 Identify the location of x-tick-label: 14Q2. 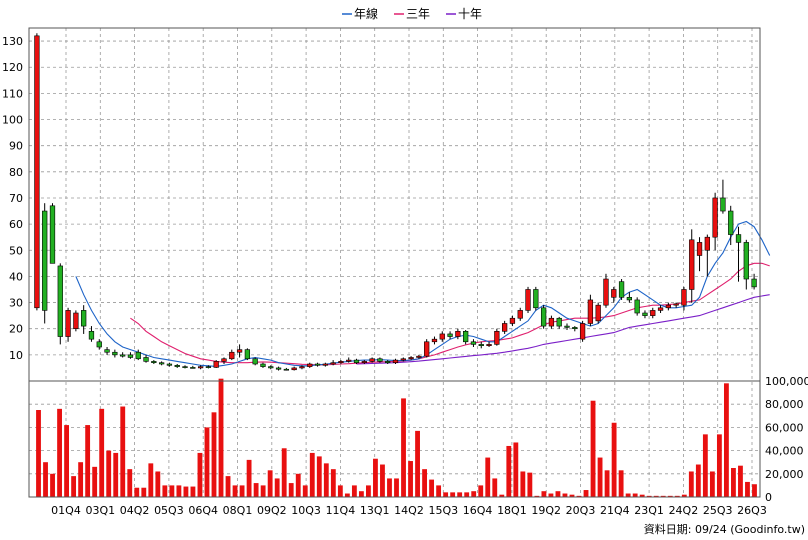
(409, 510).